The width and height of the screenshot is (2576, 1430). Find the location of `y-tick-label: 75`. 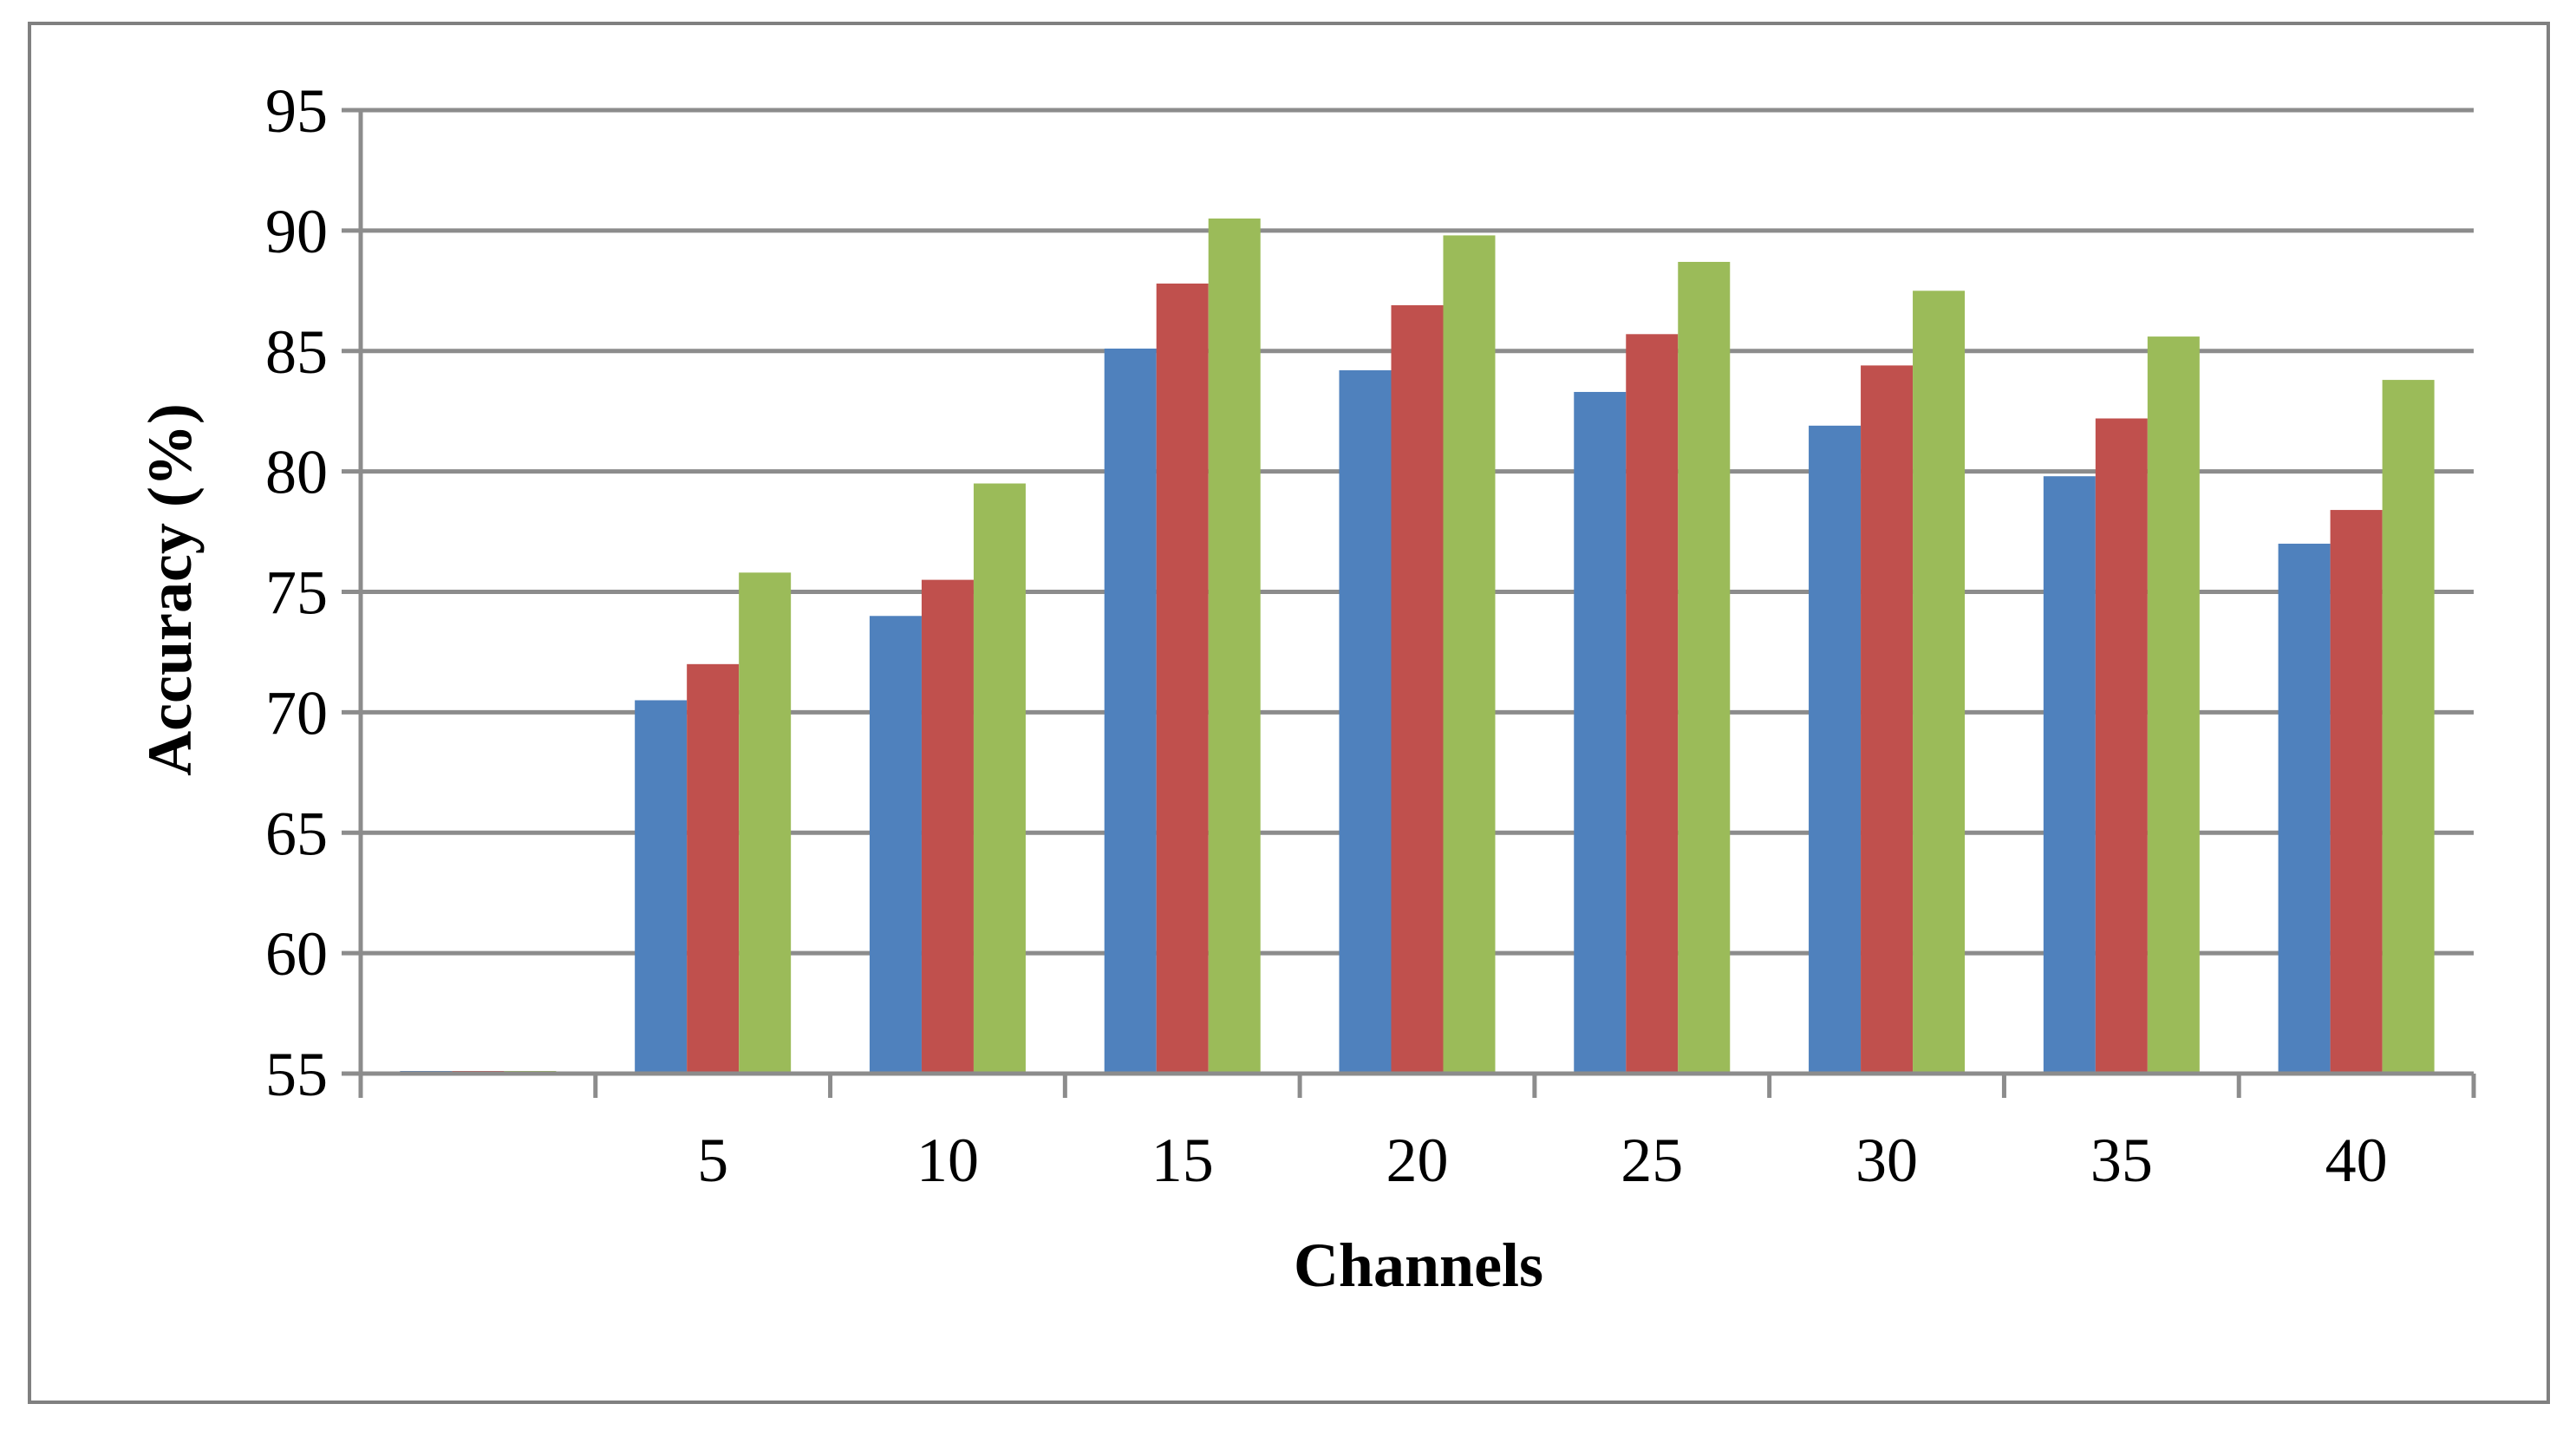

y-tick-label: 75 is located at coordinates (297, 593).